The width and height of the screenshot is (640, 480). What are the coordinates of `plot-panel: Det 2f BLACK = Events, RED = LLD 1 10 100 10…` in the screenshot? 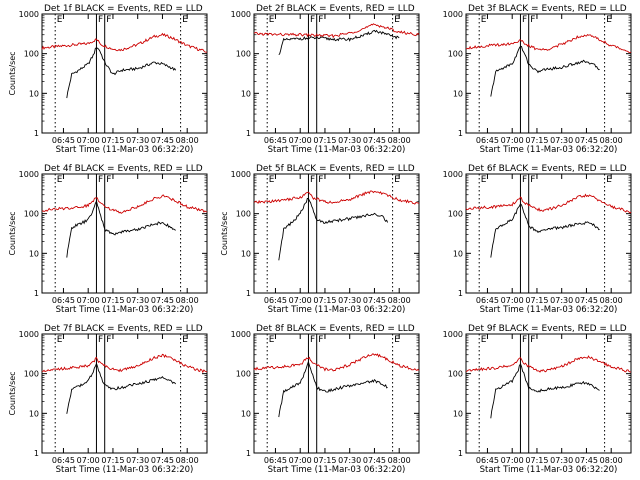 It's located at (325, 79).